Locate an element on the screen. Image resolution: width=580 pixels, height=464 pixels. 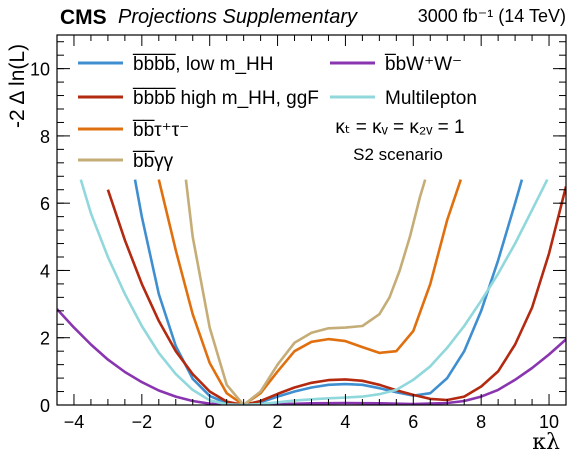
x-tick-label: 6 is located at coordinates (413, 422).